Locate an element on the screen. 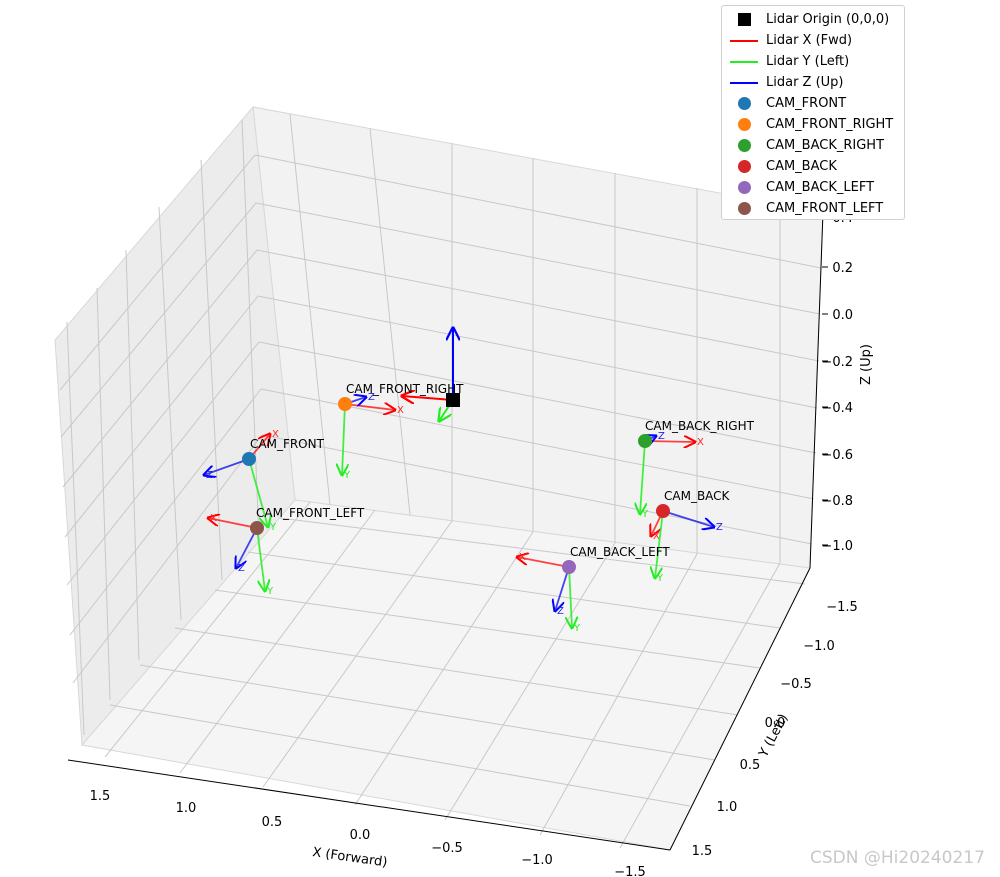  z-tick-label: 0.0 is located at coordinates (842, 315).